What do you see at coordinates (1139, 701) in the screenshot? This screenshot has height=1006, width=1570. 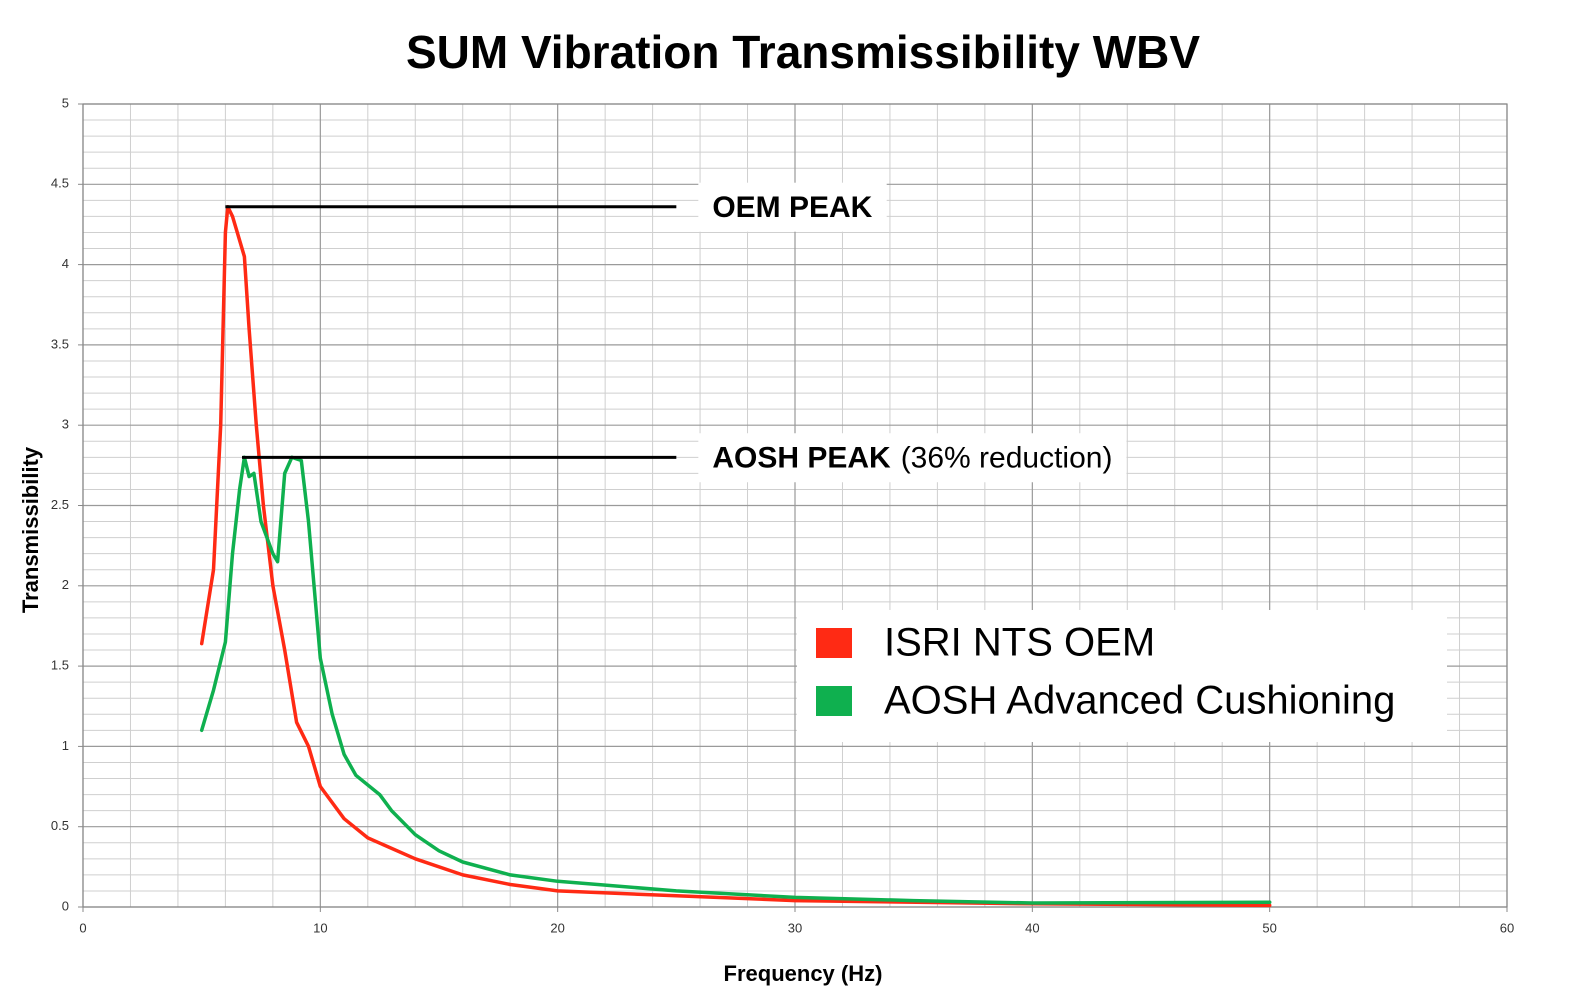 I see `legend-label: AOSH Advanced Cushioning` at bounding box center [1139, 701].